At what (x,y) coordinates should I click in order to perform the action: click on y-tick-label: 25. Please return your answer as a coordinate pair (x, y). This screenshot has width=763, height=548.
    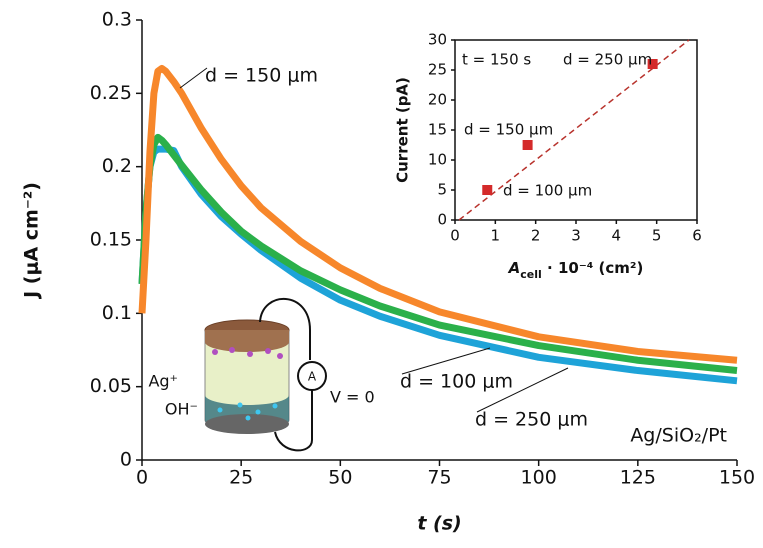
    Looking at the image, I should click on (437, 70).